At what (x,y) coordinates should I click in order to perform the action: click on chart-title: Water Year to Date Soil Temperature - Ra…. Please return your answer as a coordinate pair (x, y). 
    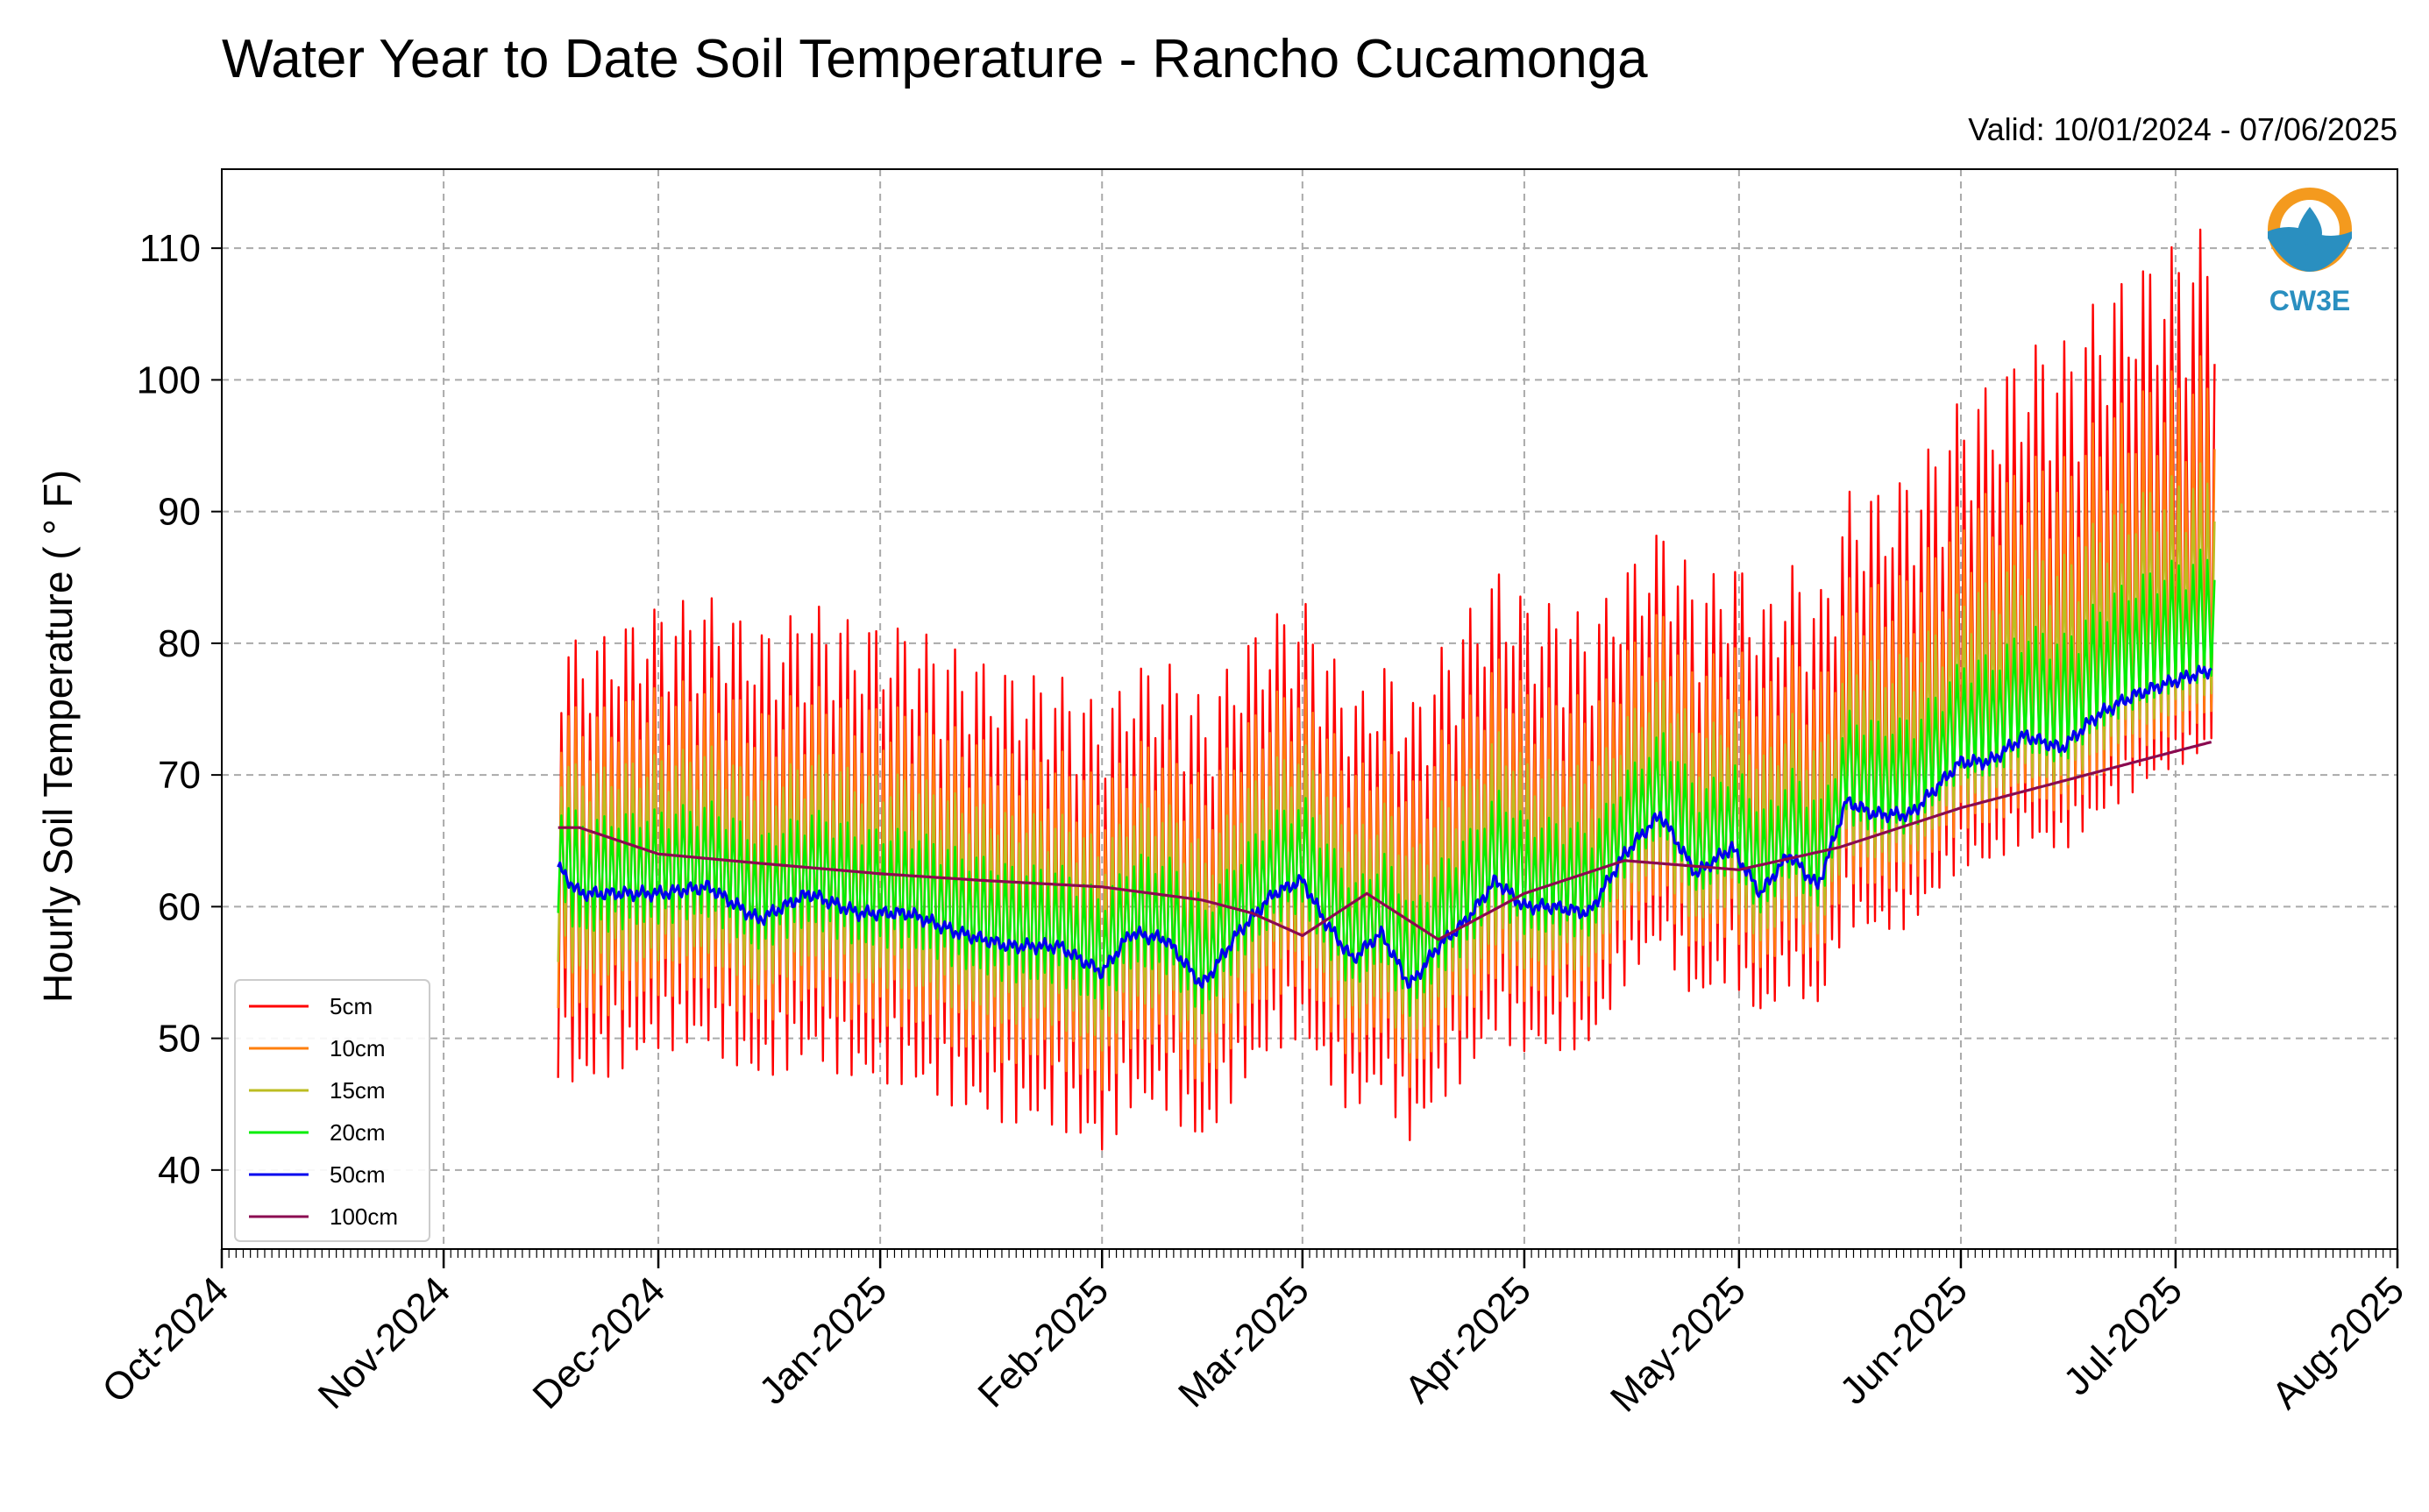
    Looking at the image, I should click on (935, 59).